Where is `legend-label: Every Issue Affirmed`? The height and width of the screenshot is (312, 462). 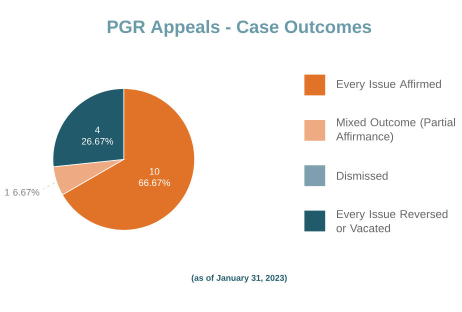
legend-label: Every Issue Affirmed is located at coordinates (389, 85).